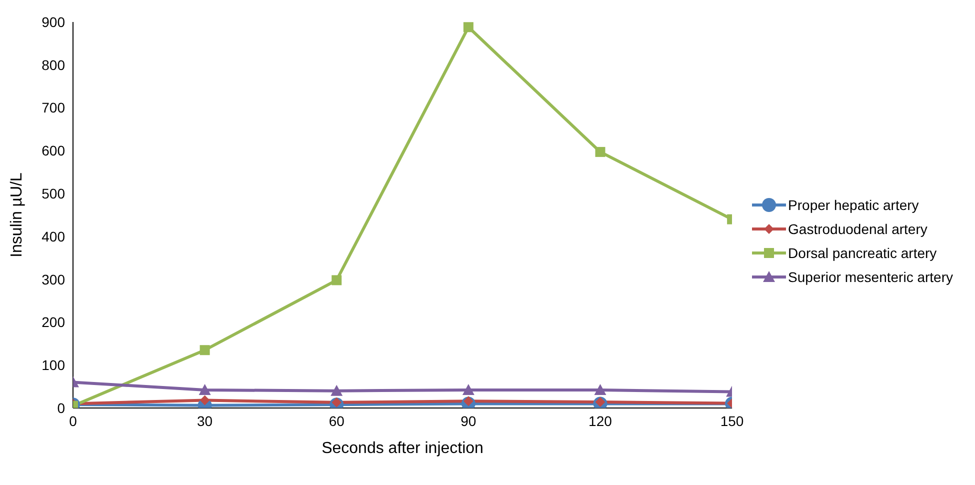 The image size is (975, 485). What do you see at coordinates (205, 420) in the screenshot?
I see `x-tick-label: 30` at bounding box center [205, 420].